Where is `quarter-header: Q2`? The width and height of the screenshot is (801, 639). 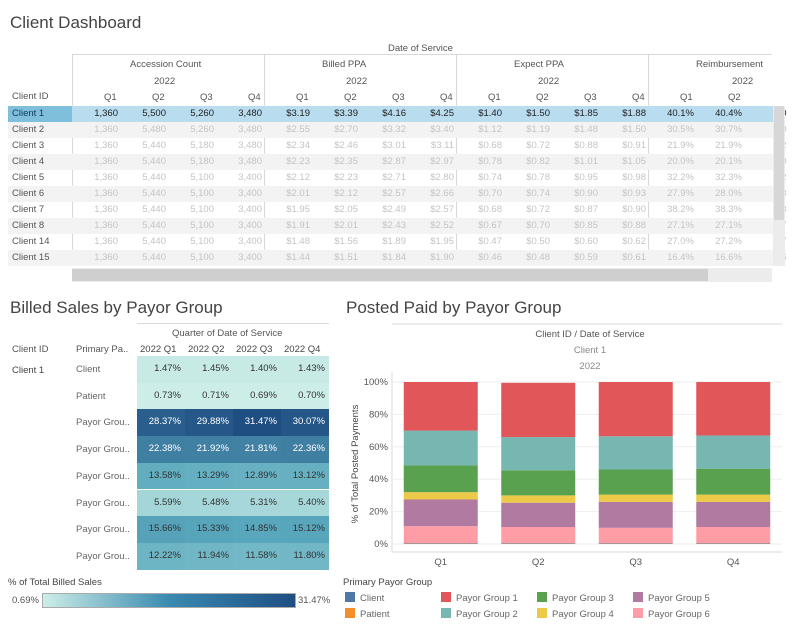
quarter-header: Q2 is located at coordinates (734, 97).